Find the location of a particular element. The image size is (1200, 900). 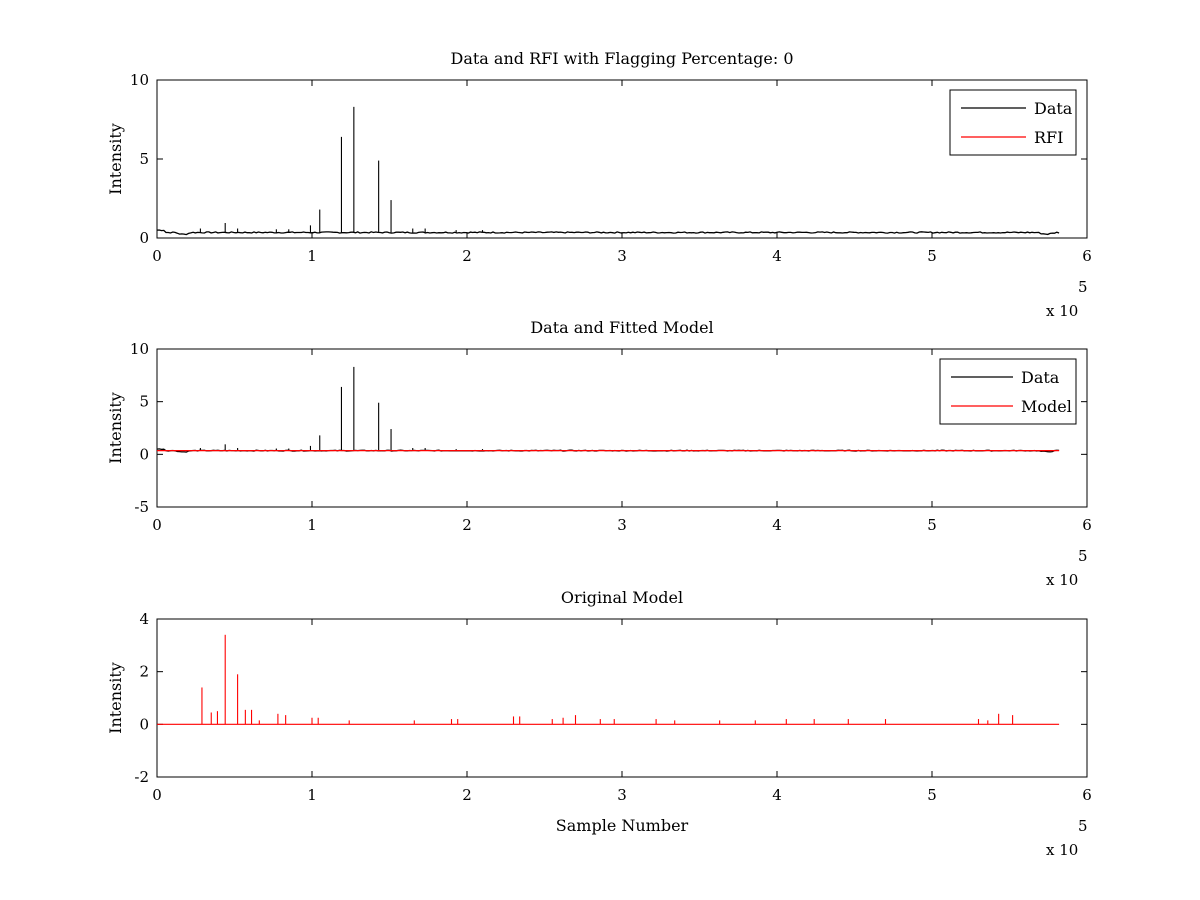

legend: Data Model is located at coordinates (1008, 391).